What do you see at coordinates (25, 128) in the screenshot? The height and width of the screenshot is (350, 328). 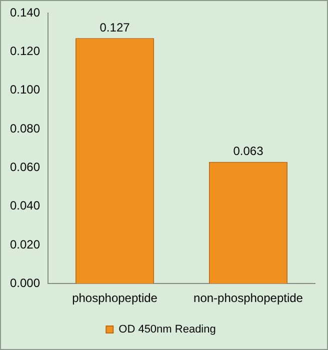 I see `y-tick-label: 0.080` at bounding box center [25, 128].